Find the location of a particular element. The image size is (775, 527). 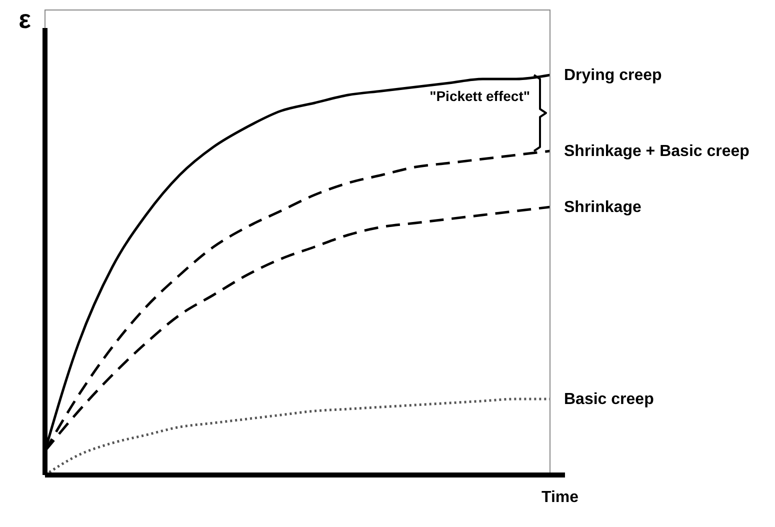

series-label: Shrinkage + Basic creep is located at coordinates (657, 151).